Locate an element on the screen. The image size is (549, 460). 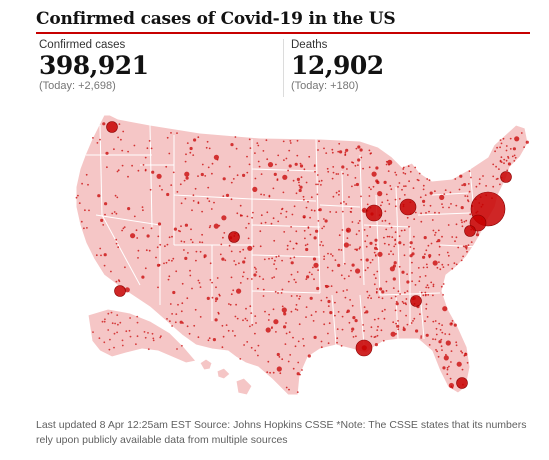
hotspot-los-angeles is located at coordinates (120, 291).